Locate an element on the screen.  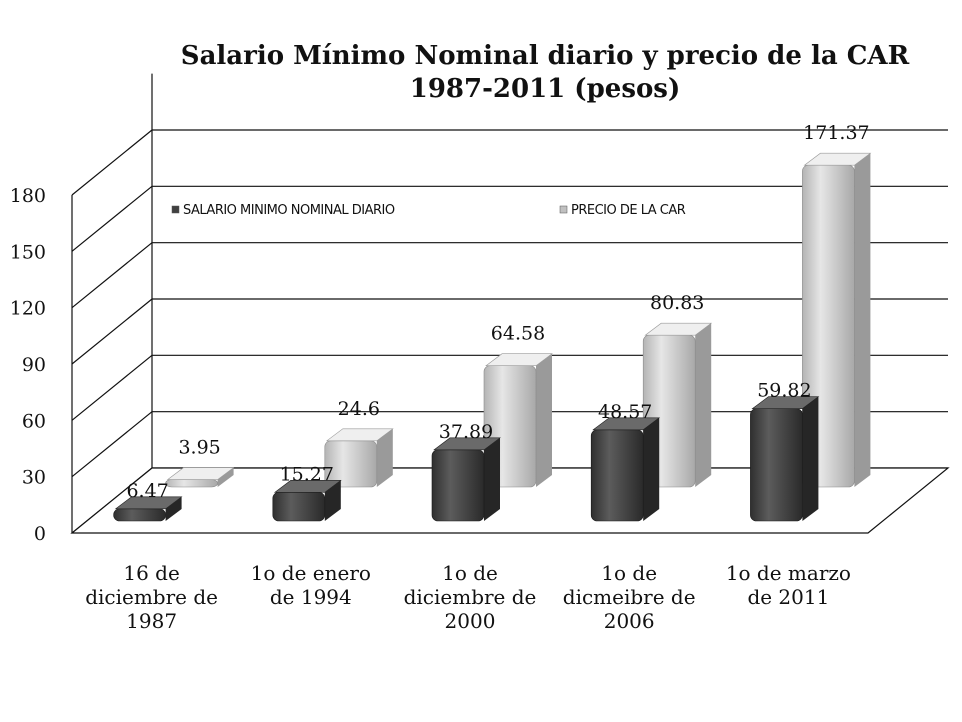
data-label-salario-3: 48.57 is located at coordinates (625, 412).